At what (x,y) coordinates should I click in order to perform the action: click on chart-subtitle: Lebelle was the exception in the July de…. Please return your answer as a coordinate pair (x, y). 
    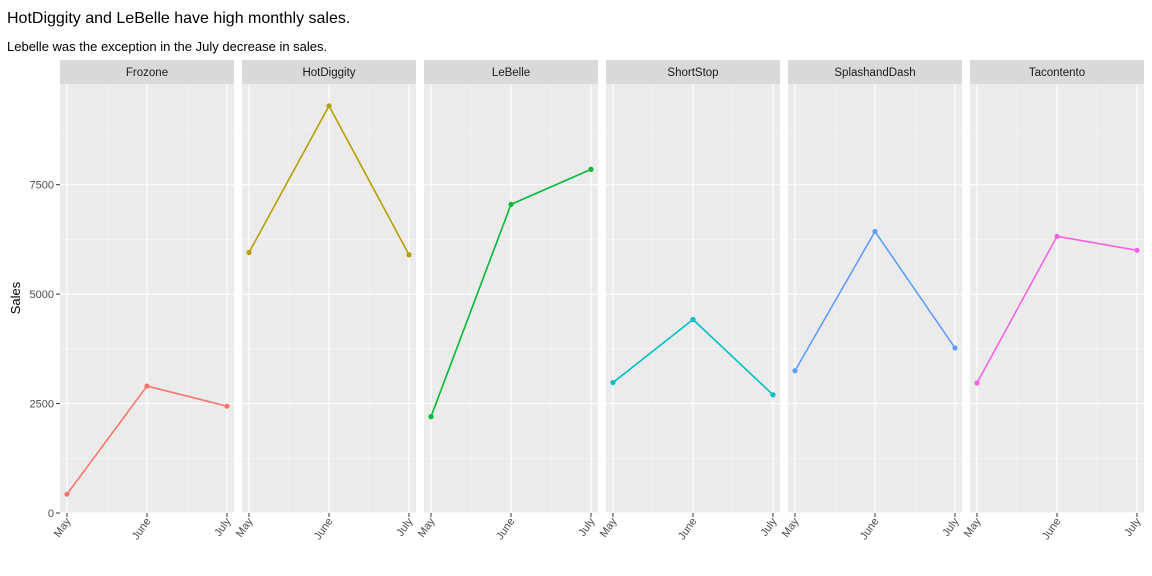
    Looking at the image, I should click on (167, 46).